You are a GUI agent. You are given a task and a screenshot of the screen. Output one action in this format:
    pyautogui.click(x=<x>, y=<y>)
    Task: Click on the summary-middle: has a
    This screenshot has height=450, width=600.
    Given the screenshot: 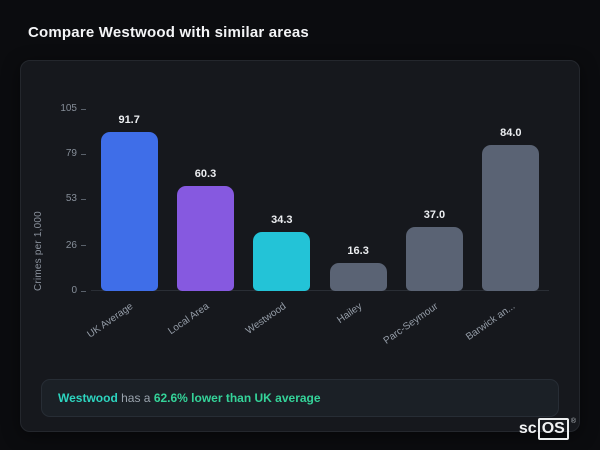 What is the action you would take?
    pyautogui.click(x=135, y=398)
    